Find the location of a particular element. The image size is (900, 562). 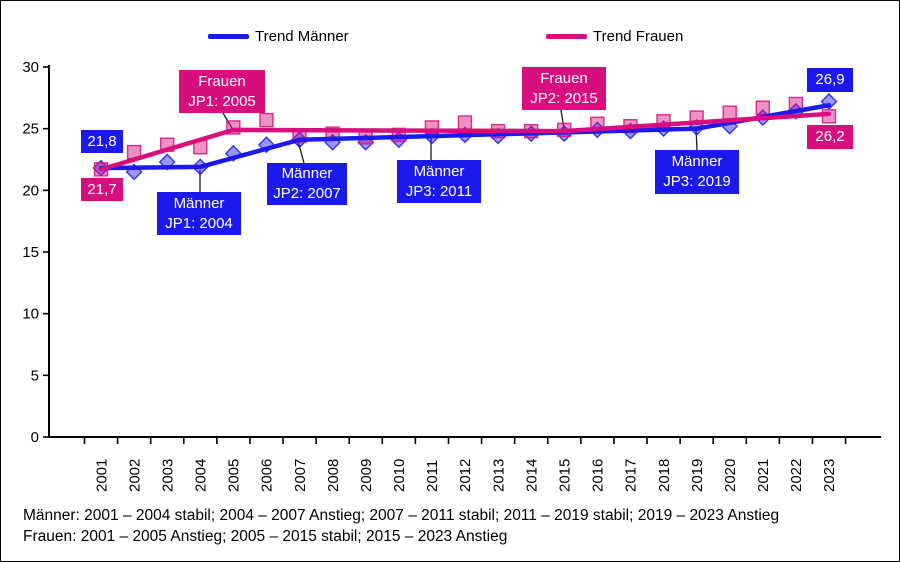

joinpoint-frauen-jp2: Frauen JP2: 2015 is located at coordinates (564, 88).